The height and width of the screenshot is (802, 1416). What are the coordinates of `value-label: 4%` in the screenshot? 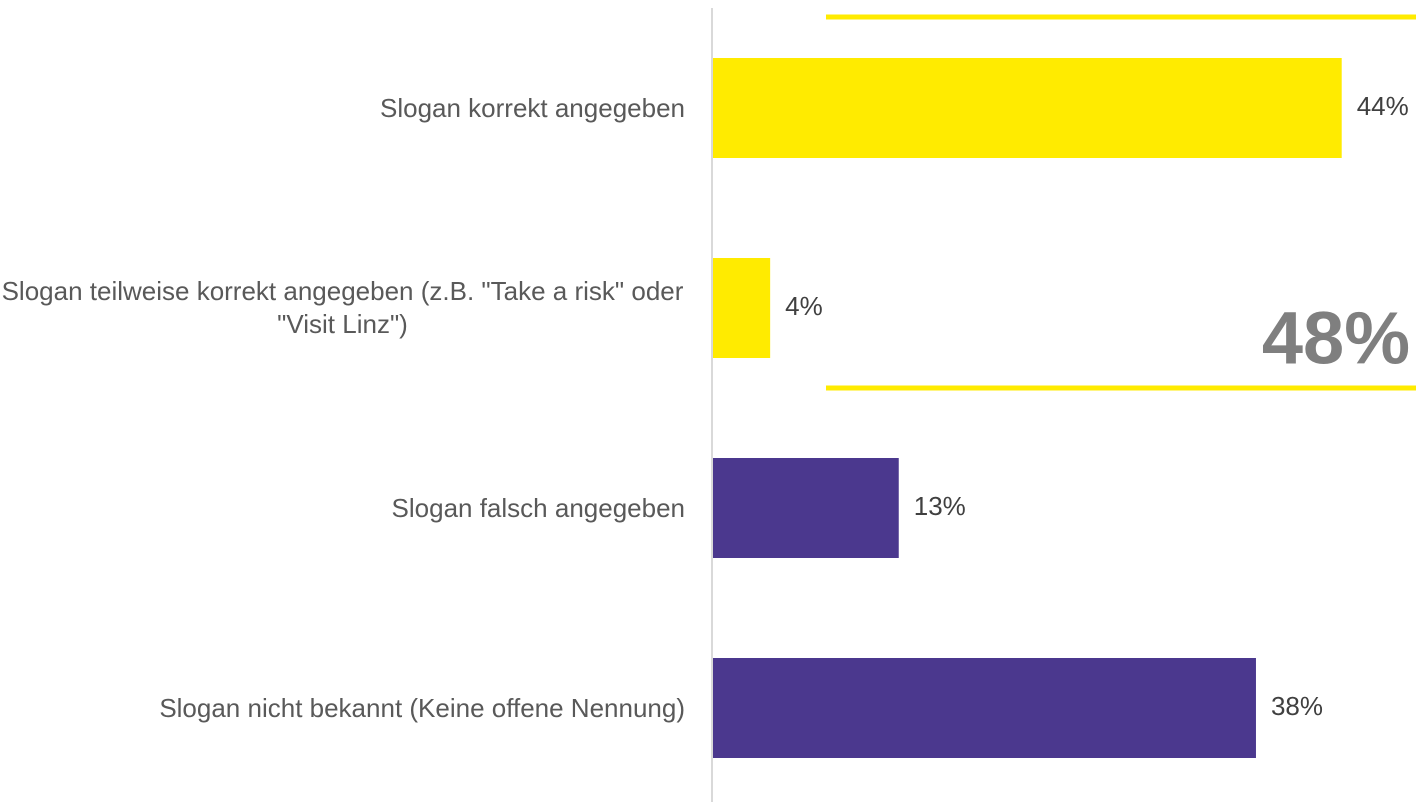 It's located at (804, 306).